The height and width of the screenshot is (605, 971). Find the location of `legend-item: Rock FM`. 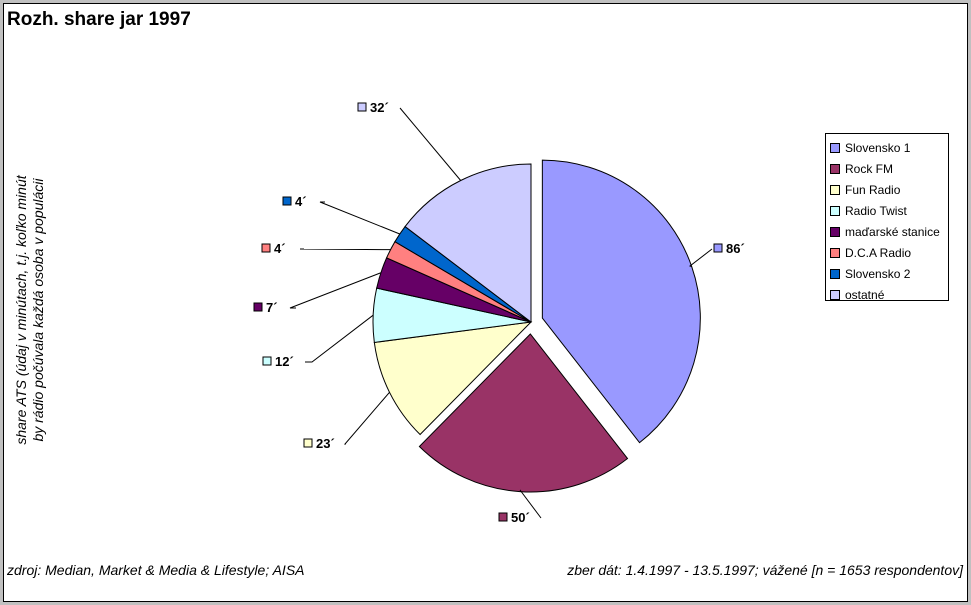

legend-item: Rock FM is located at coordinates (887, 168).